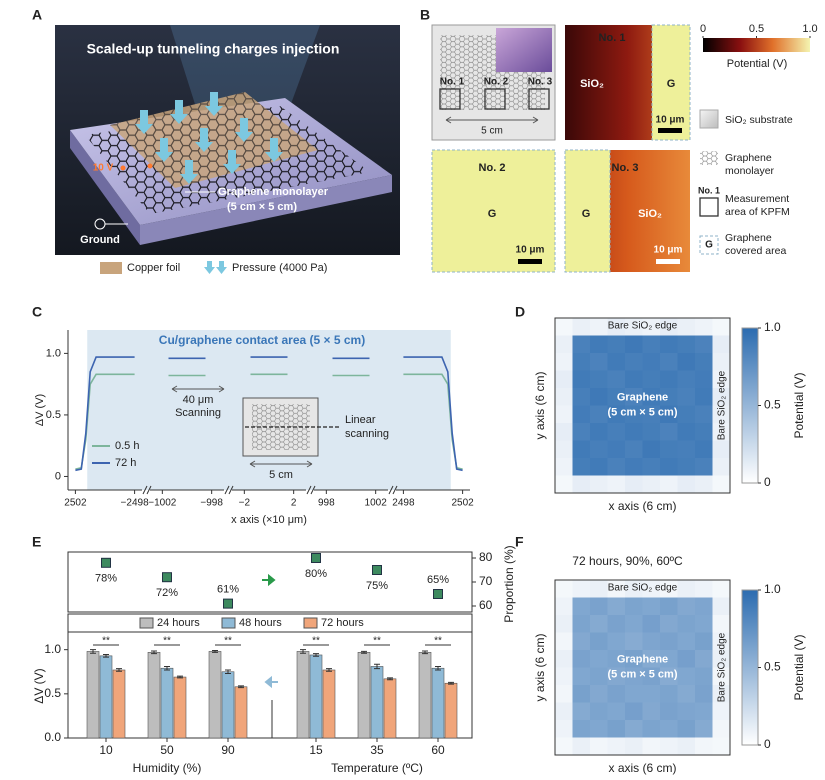 Image resolution: width=825 pixels, height=780 pixels. What do you see at coordinates (150, 166) in the screenshot?
I see `electrode-dot` at bounding box center [150, 166].